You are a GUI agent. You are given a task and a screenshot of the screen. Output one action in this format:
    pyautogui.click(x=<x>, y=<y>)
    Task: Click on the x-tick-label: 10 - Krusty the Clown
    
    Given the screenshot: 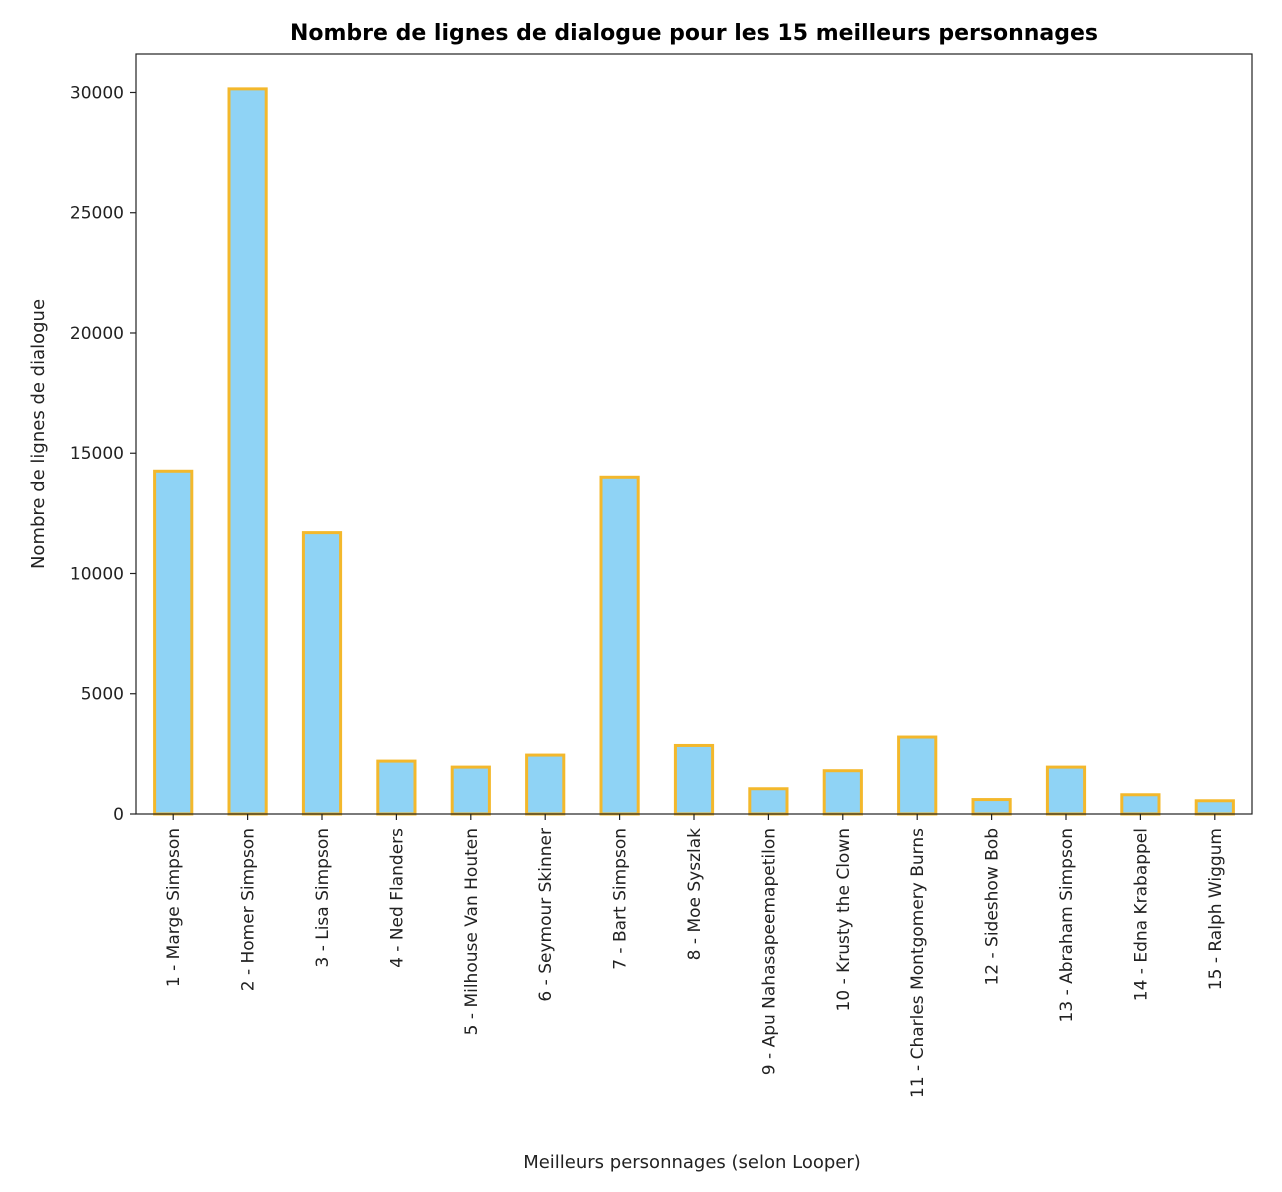 What is the action you would take?
    pyautogui.click(x=844, y=919)
    